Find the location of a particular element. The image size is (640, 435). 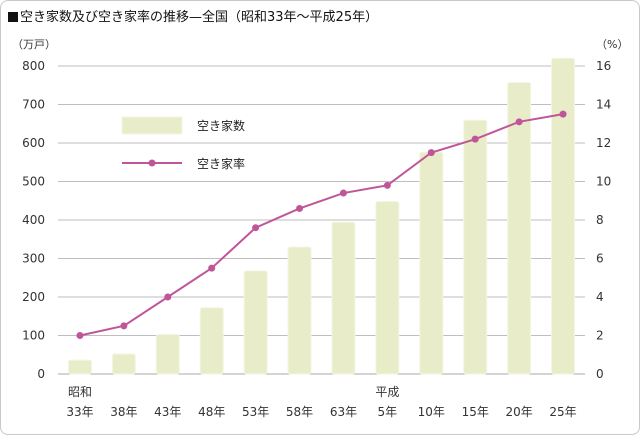

rate-point-20年 is located at coordinates (519, 122).